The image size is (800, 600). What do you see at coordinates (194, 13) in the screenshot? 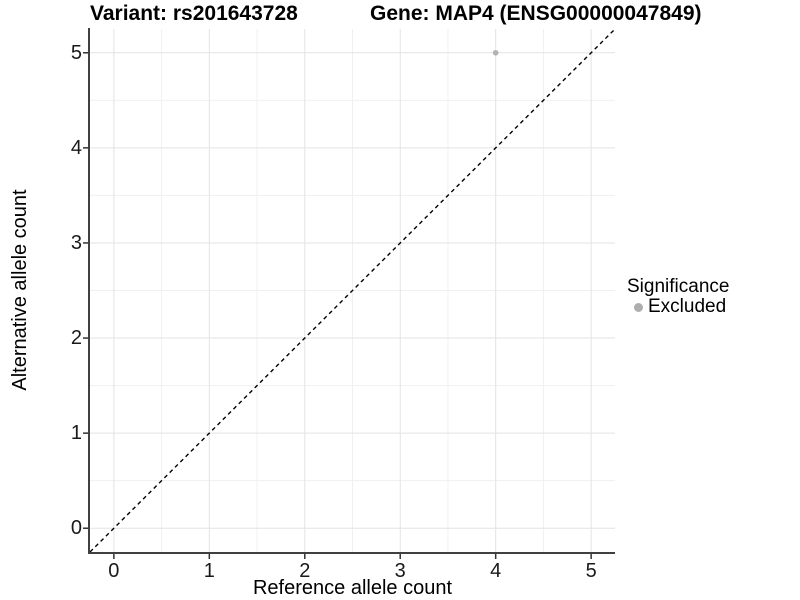
I see `plot-title-variant: Variant: rs201643728` at bounding box center [194, 13].